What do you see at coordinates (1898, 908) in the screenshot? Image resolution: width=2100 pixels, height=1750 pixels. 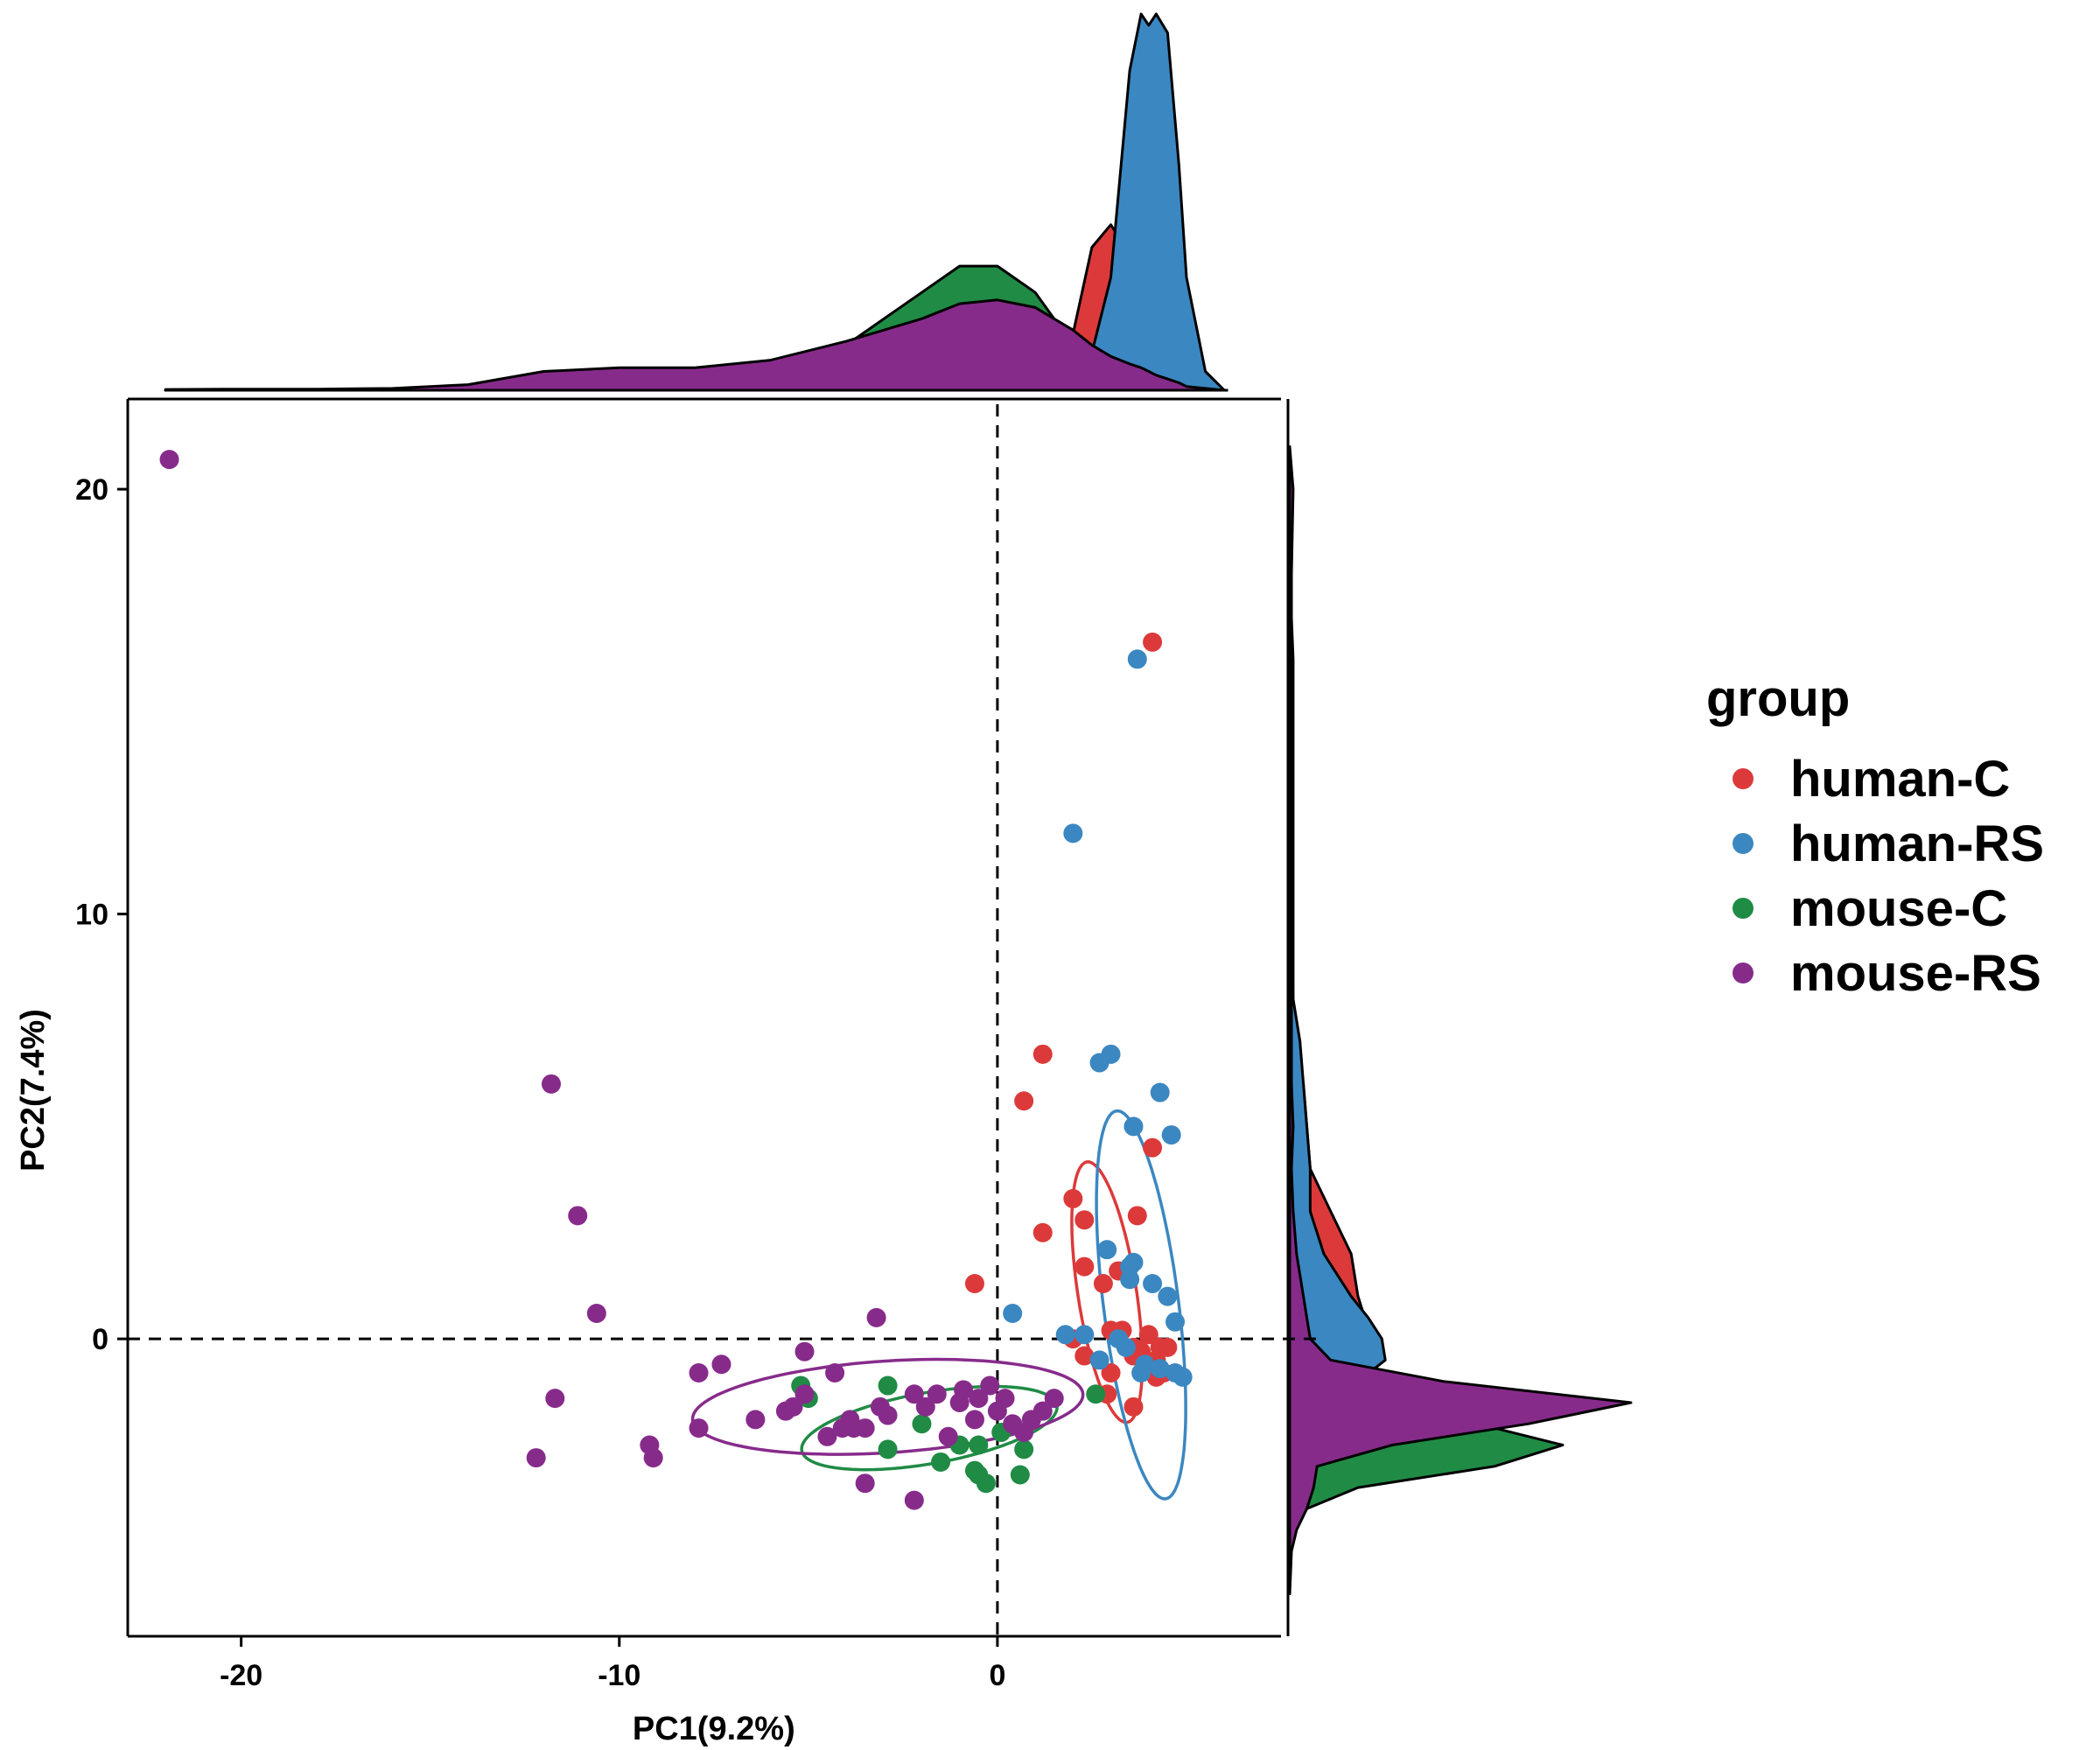 I see `mouse-C-legend-label: mouse-C` at bounding box center [1898, 908].